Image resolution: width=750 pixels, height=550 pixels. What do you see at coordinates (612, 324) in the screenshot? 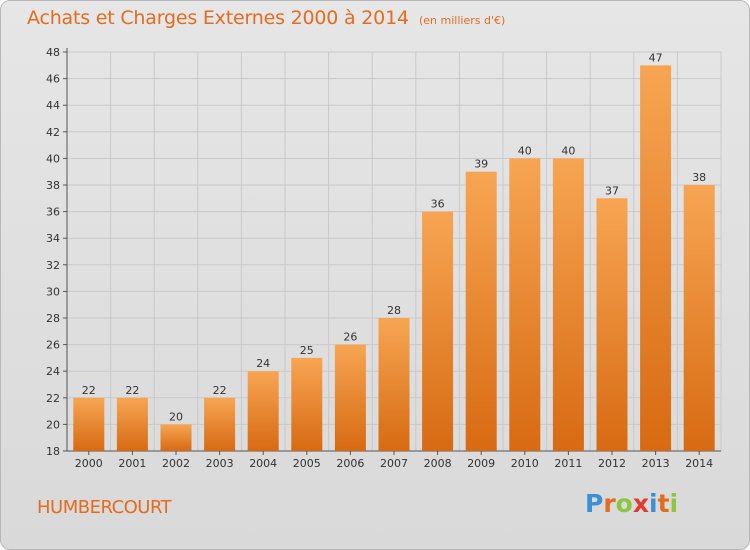
I see `bar-2012` at bounding box center [612, 324].